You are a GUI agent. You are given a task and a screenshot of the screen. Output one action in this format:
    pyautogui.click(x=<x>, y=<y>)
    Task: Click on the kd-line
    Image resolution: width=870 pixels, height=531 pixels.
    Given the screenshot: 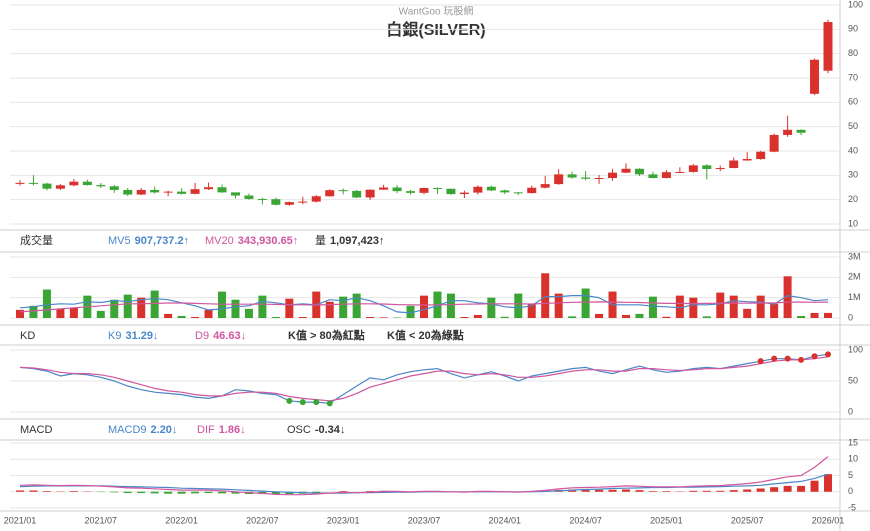 What is the action you would take?
    pyautogui.click(x=424, y=378)
    